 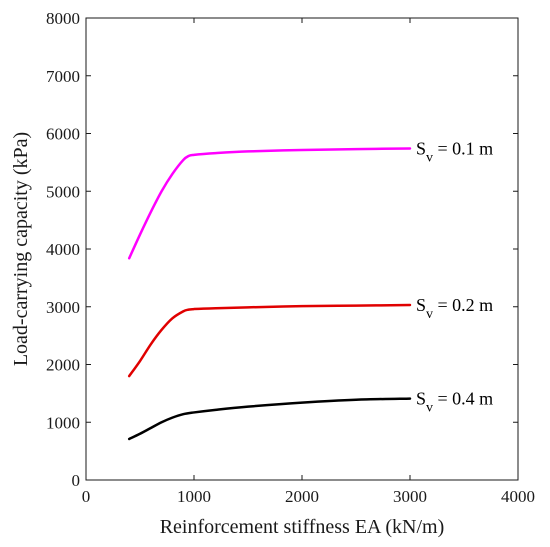 What do you see at coordinates (63, 134) in the screenshot?
I see `y-tick-label: 6000` at bounding box center [63, 134].